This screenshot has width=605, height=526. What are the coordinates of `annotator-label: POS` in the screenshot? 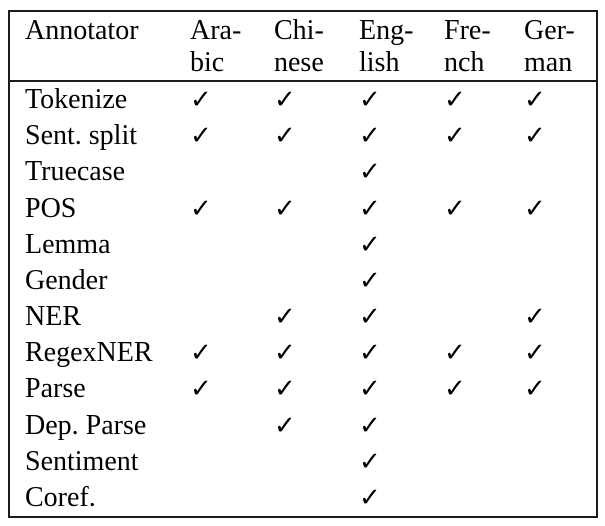 It's located at (51, 208).